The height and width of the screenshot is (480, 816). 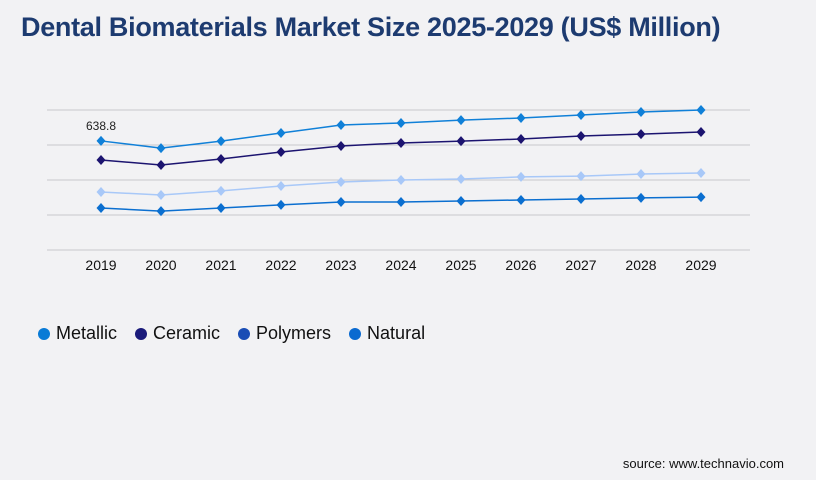 What do you see at coordinates (100, 265) in the screenshot?
I see `x-tick-label: 2019` at bounding box center [100, 265].